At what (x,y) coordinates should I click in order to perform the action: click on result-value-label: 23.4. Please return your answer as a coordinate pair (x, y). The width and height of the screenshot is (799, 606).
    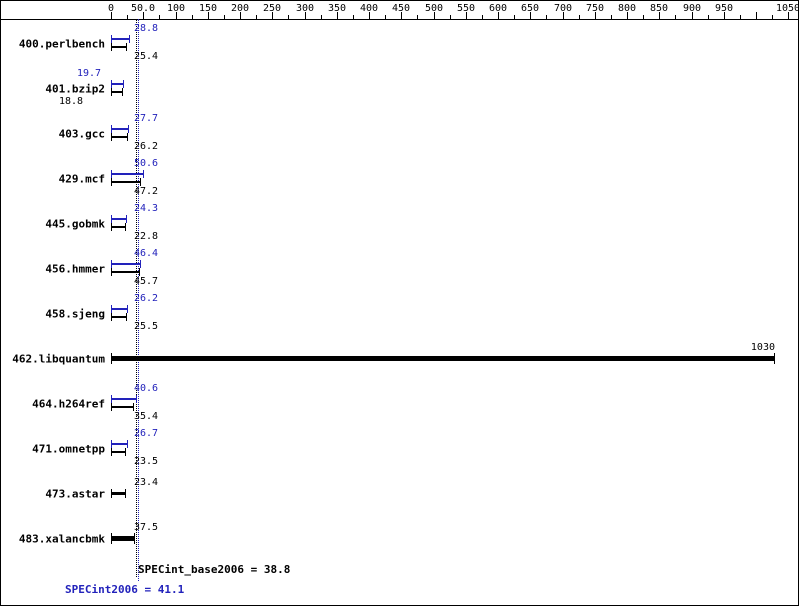
    Looking at the image, I should click on (146, 482).